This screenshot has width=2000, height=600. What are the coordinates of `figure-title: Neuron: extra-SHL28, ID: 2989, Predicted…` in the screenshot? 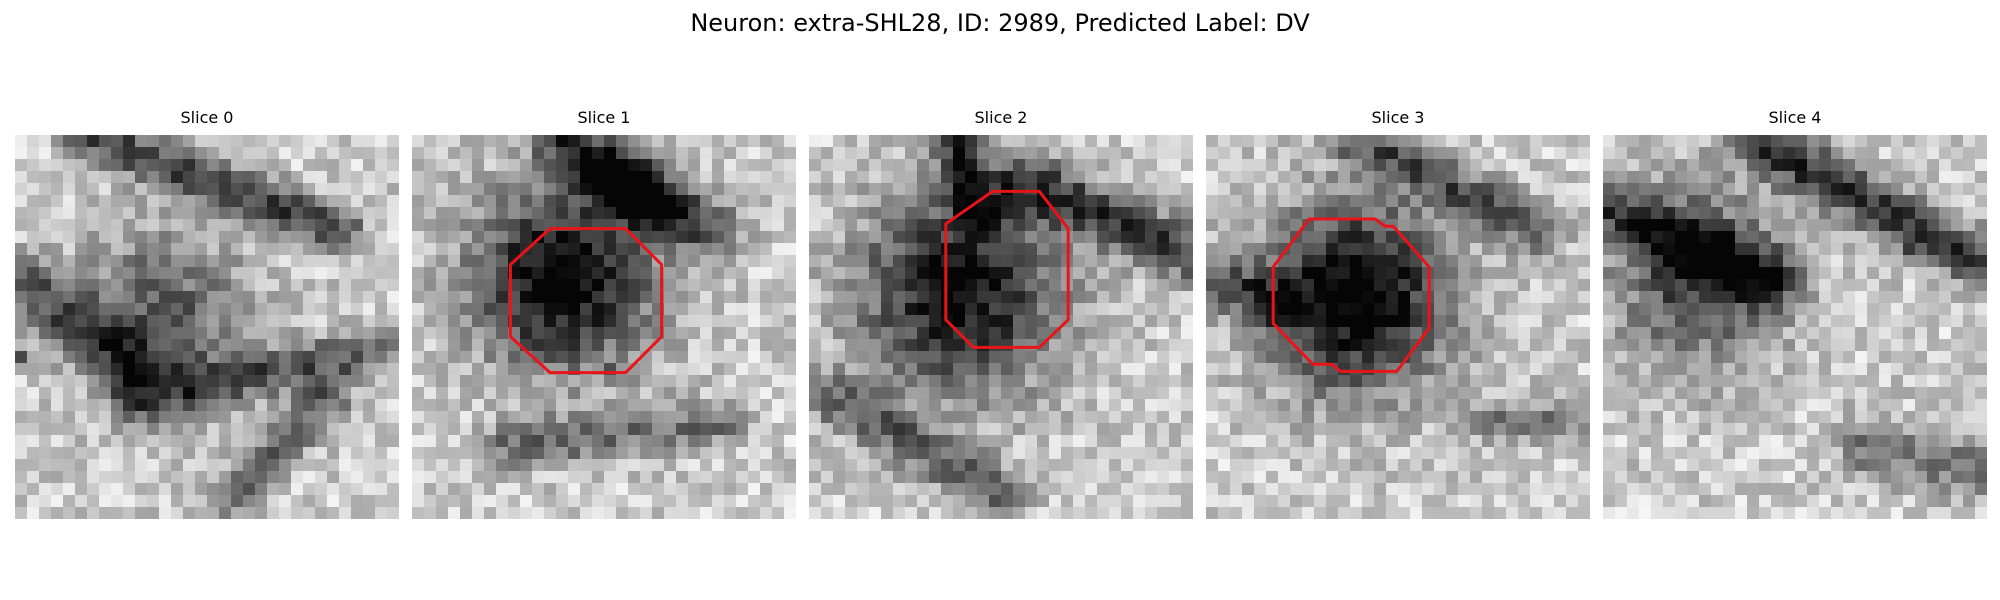 It's located at (1000, 23).